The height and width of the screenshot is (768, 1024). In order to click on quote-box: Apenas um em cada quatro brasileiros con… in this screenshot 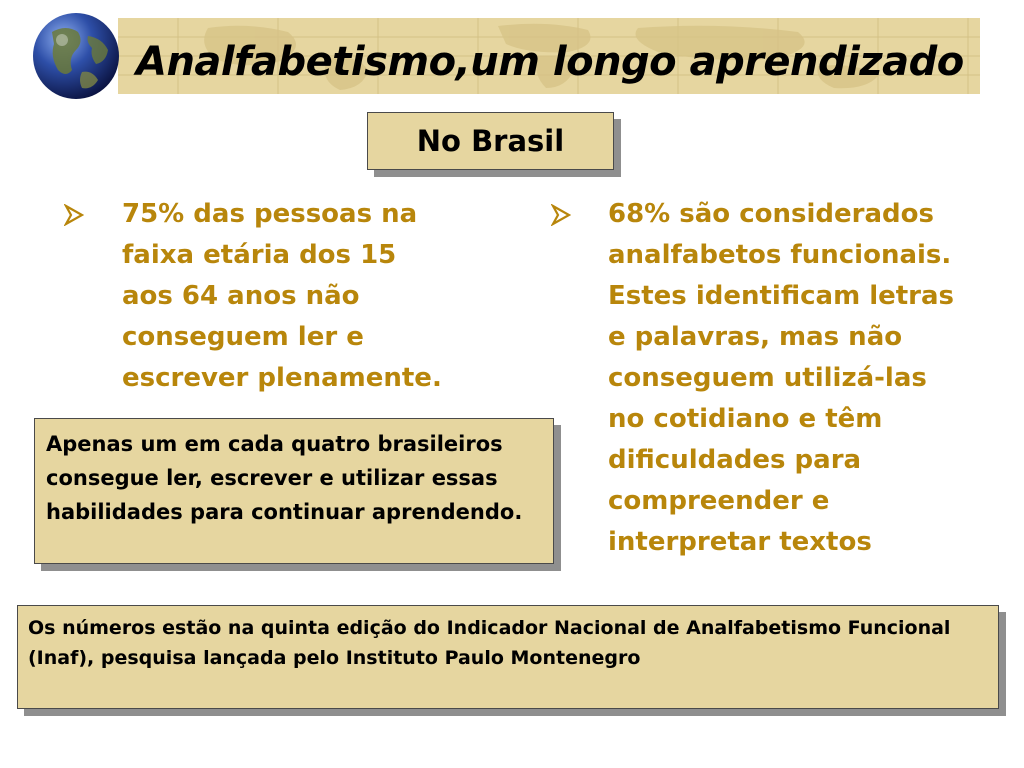, I will do `click(294, 491)`.